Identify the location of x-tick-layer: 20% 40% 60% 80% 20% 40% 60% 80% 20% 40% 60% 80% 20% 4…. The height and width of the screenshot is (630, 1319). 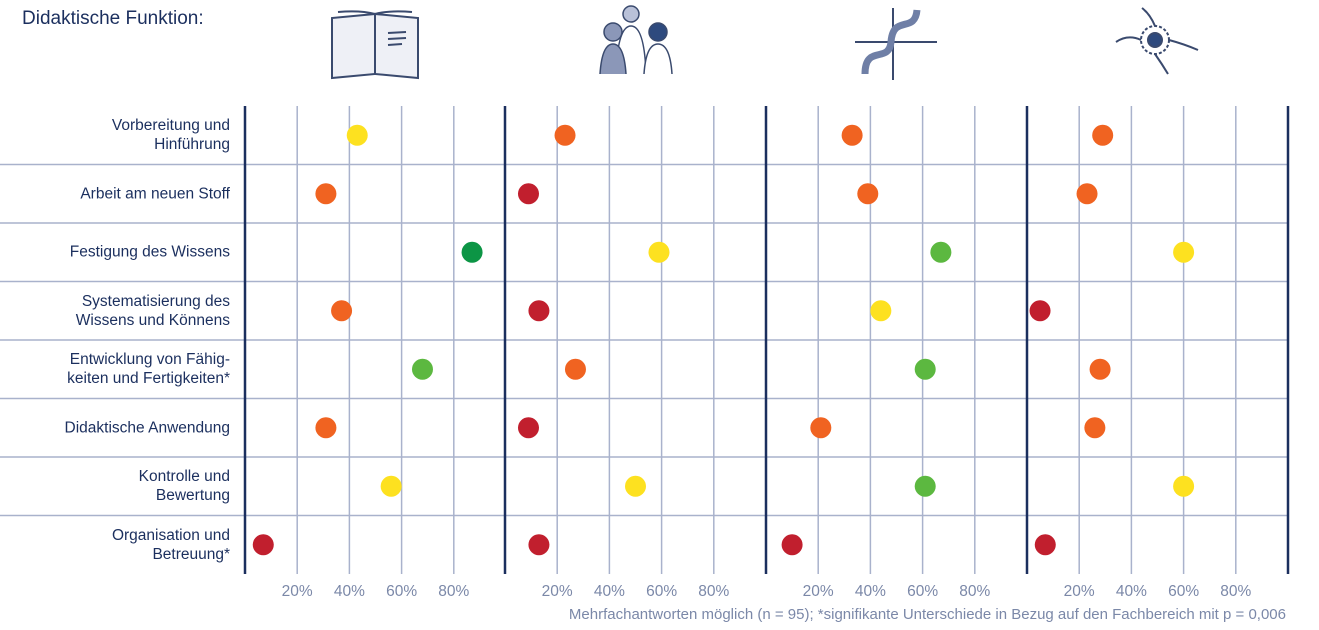
(767, 591).